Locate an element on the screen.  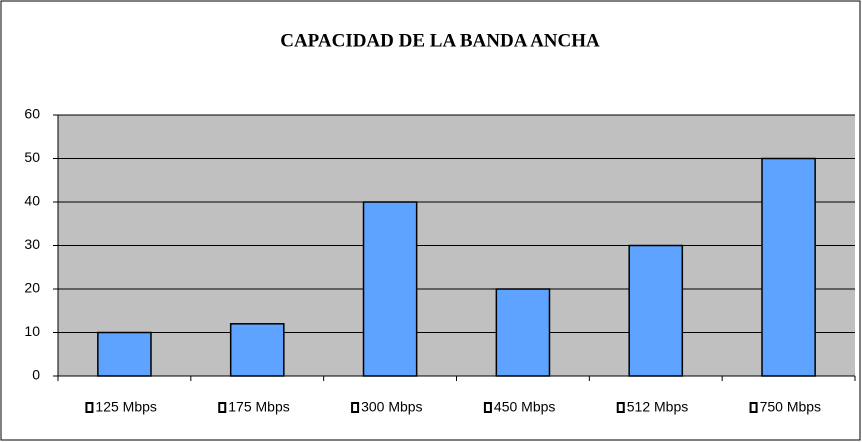
y-tick-label: 60 is located at coordinates (32, 114).